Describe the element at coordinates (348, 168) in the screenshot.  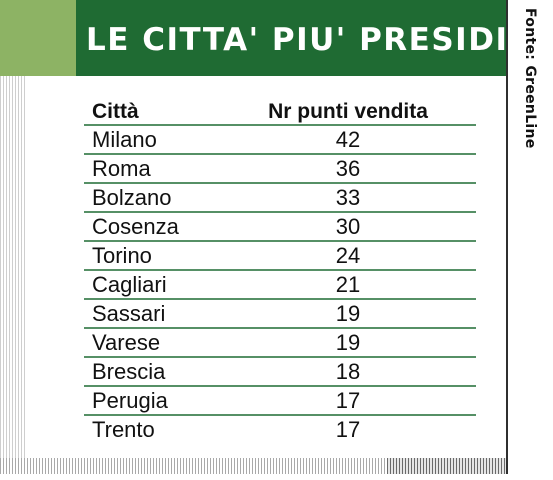
I see `store-count-value: 36` at that location.